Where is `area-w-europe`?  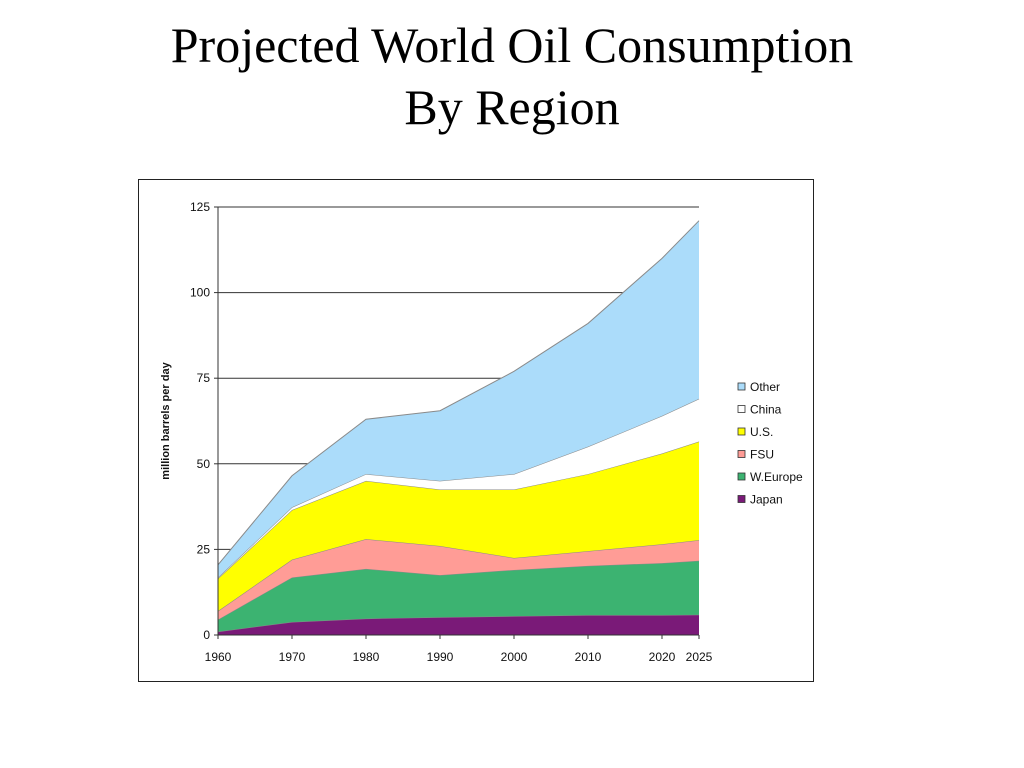
area-w-europe is located at coordinates (458, 596).